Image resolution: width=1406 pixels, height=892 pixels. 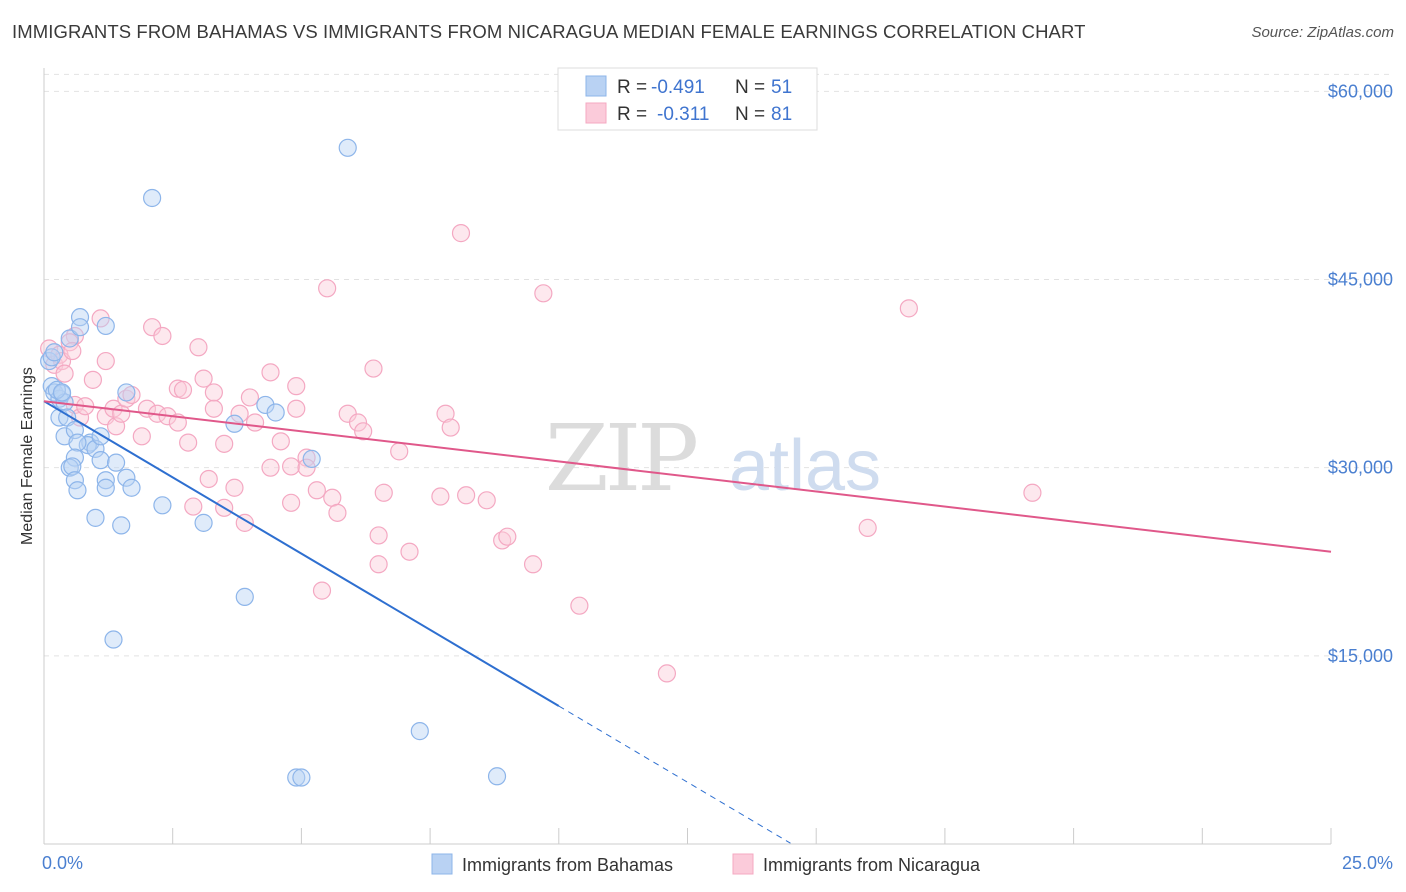 I want to click on legend-swatch-bahamas, so click(x=596, y=86).